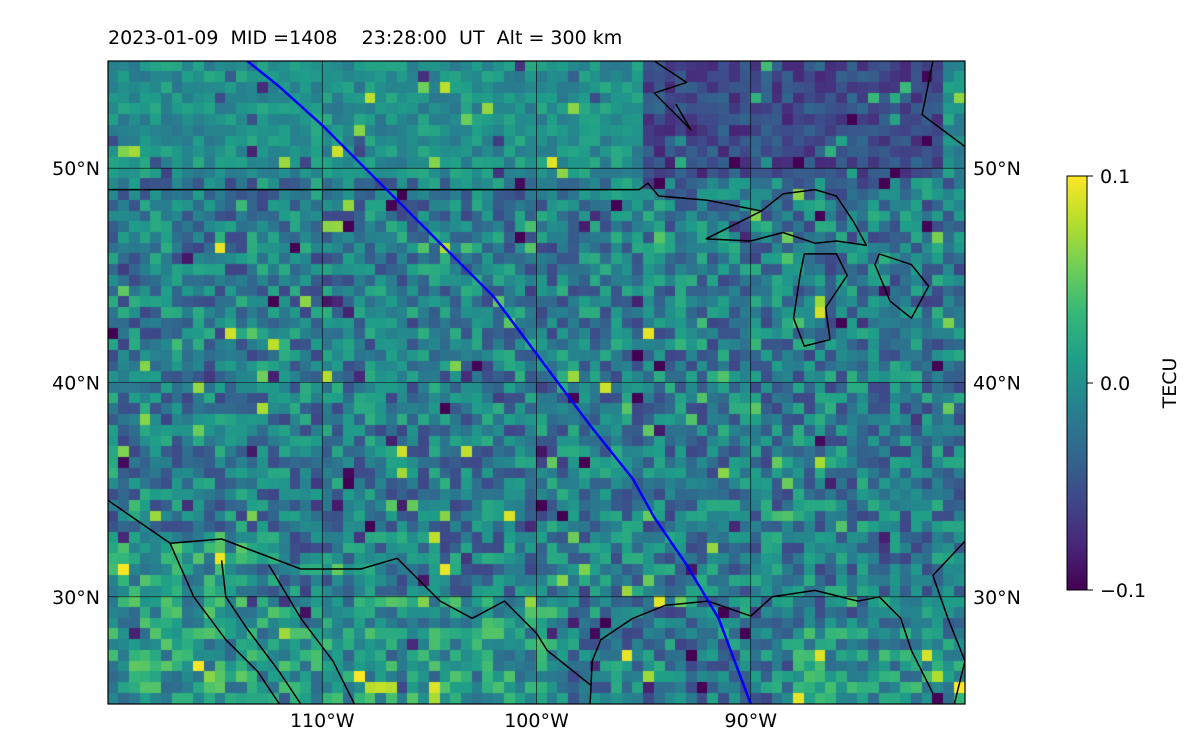 The height and width of the screenshot is (750, 1200). What do you see at coordinates (1170, 384) in the screenshot?
I see `colorbar-label: TECU` at bounding box center [1170, 384].